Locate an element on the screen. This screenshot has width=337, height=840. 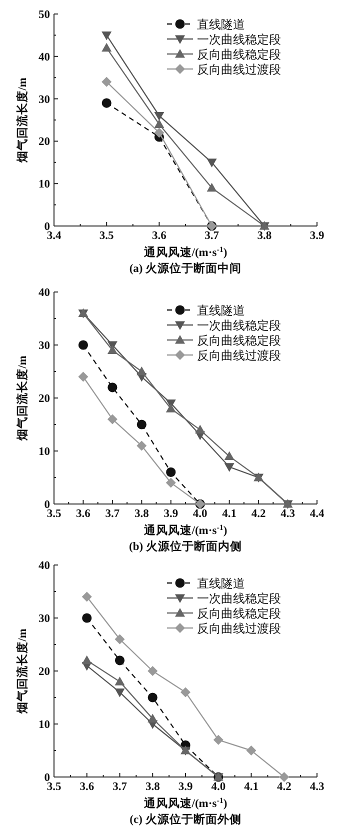
text: (c) 火源位于断面外侧 is located at coordinates (186, 819).